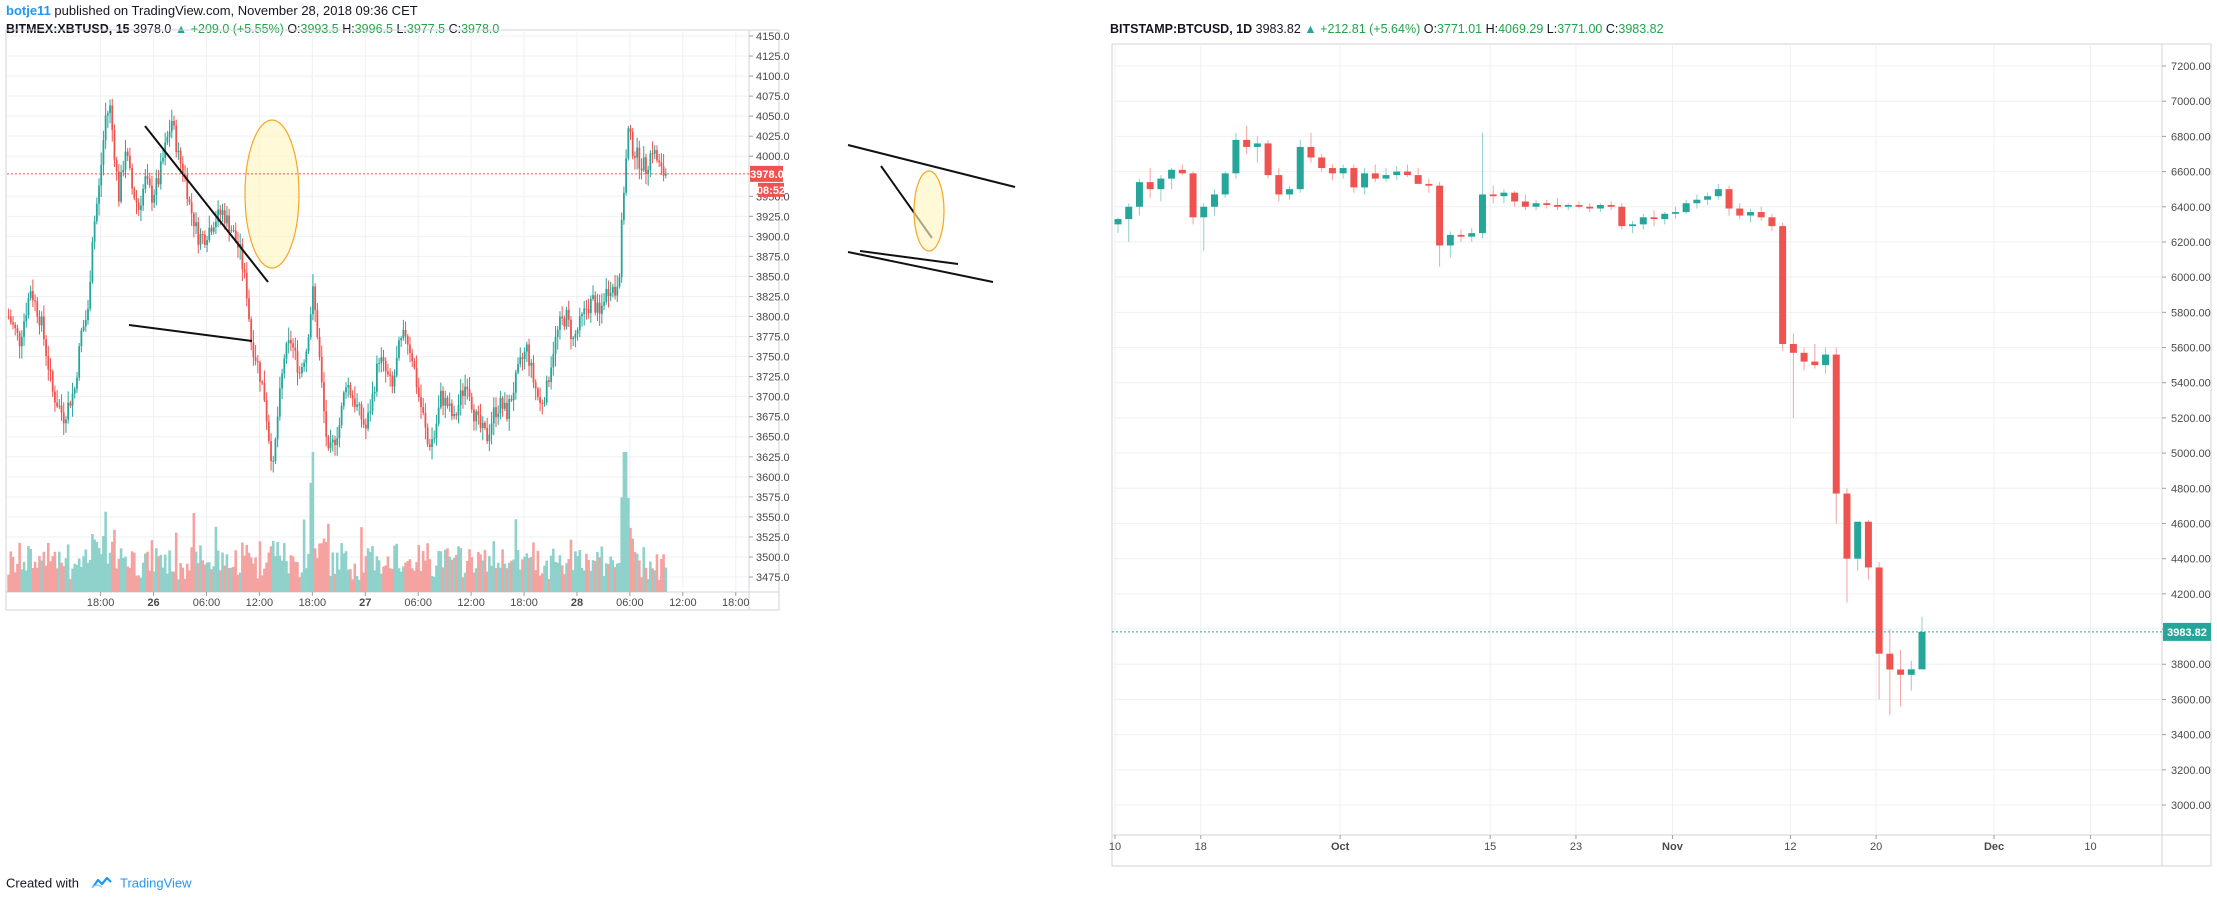  I want to click on right-high-label: H:, so click(1492, 29).